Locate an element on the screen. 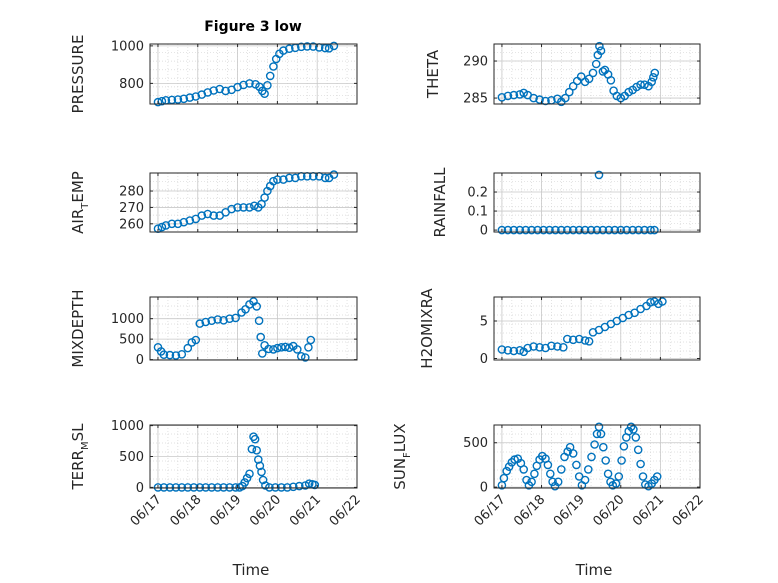 This screenshot has height=583, width=778. subplot-theta: 285 290 THETA is located at coordinates (562, 74).